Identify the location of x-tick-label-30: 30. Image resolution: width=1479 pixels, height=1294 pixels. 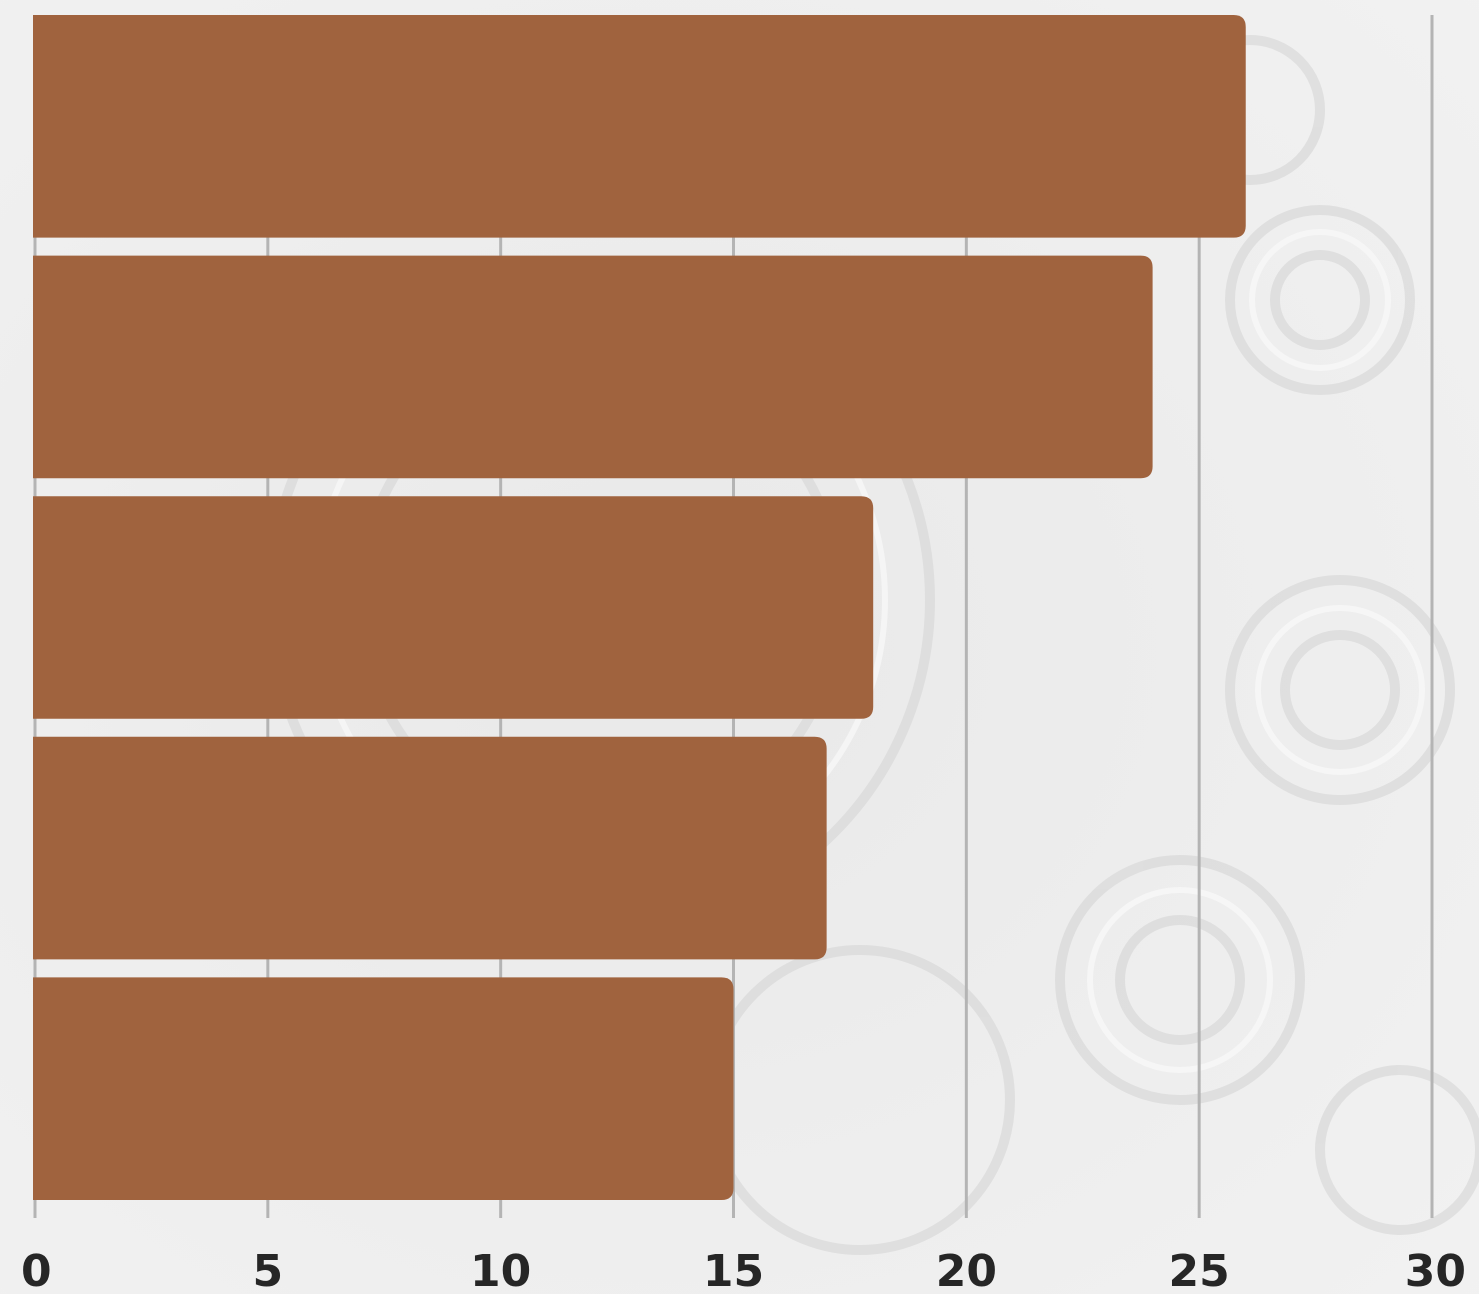
(1435, 1270).